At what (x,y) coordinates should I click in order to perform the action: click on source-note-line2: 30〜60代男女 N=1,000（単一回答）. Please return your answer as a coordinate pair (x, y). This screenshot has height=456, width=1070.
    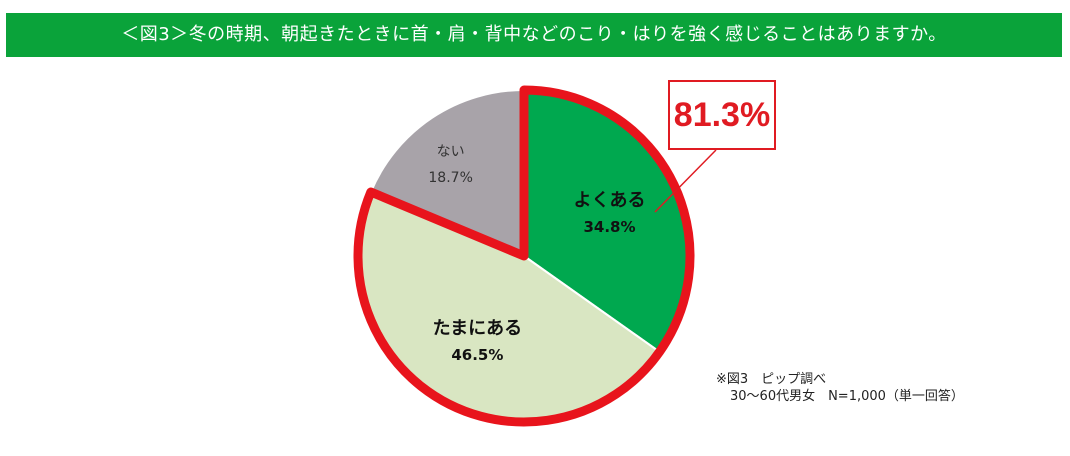
    Looking at the image, I should click on (847, 396).